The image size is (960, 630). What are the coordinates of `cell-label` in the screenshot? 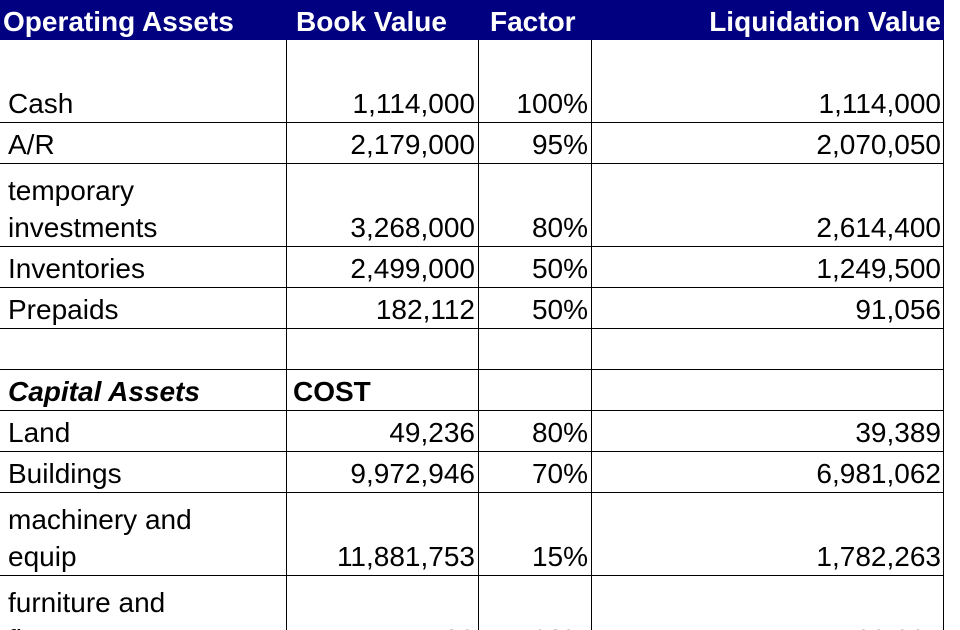 It's located at (143, 349).